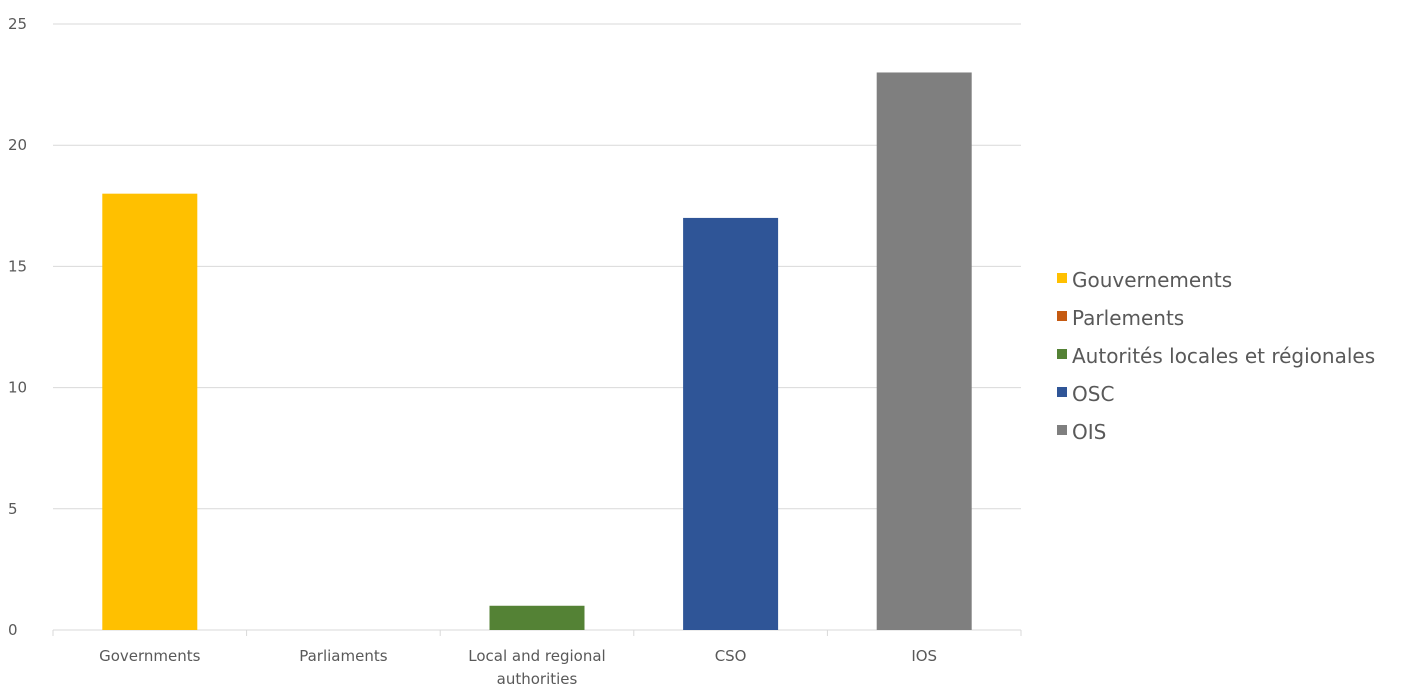 The image size is (1418, 698). I want to click on x-category-label-line: Governments, so click(150, 656).